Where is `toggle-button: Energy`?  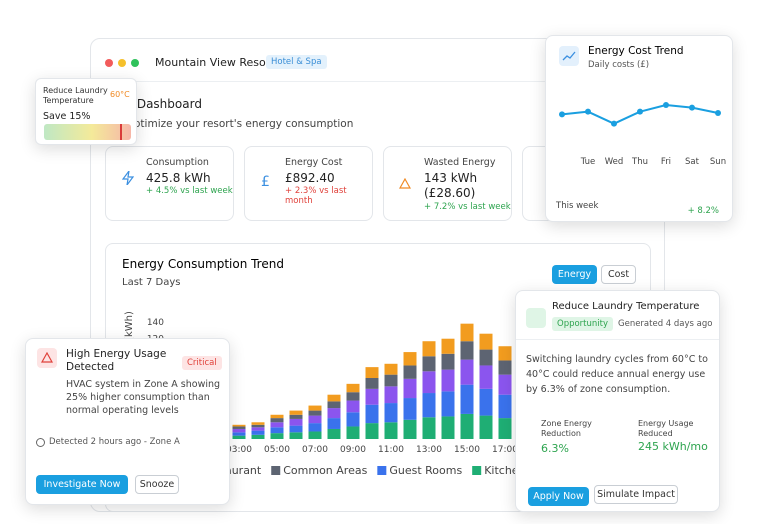 toggle-button: Energy is located at coordinates (574, 274).